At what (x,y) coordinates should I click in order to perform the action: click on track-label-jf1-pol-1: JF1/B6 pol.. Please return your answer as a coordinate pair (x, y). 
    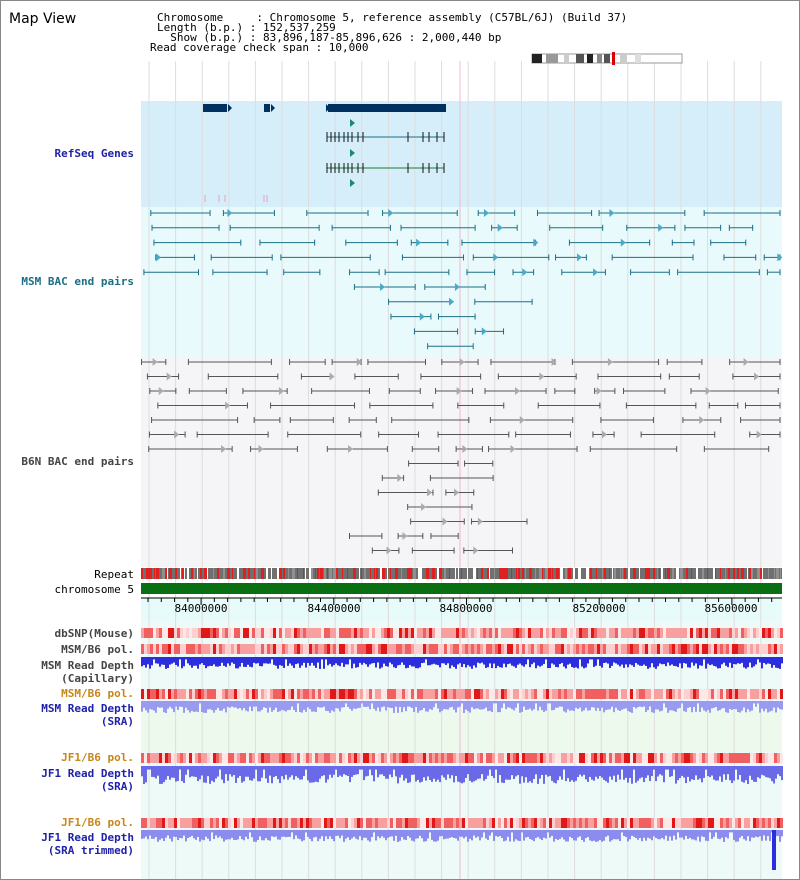
    Looking at the image, I should click on (97, 757).